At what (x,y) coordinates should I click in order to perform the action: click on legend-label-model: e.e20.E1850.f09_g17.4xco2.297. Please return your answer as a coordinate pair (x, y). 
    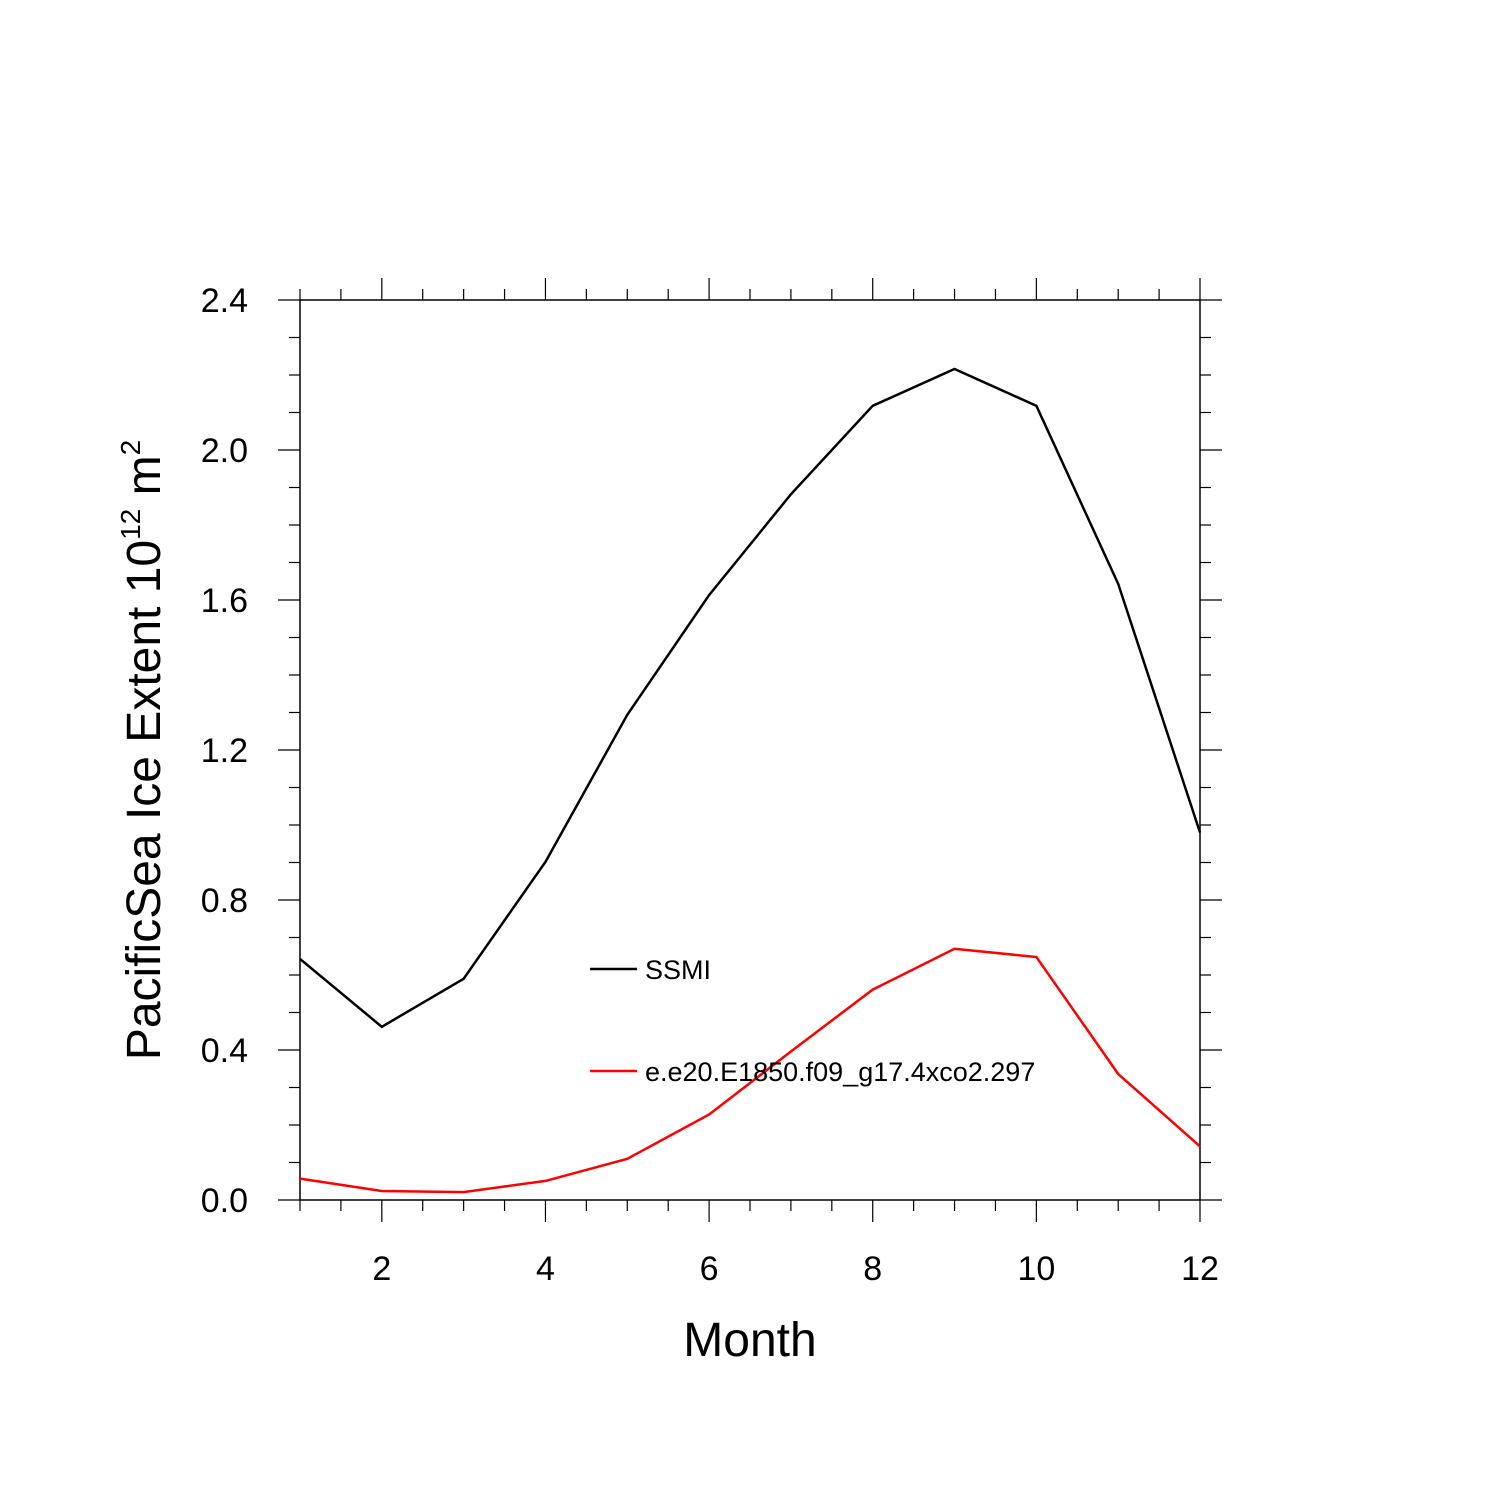
    Looking at the image, I should click on (840, 1072).